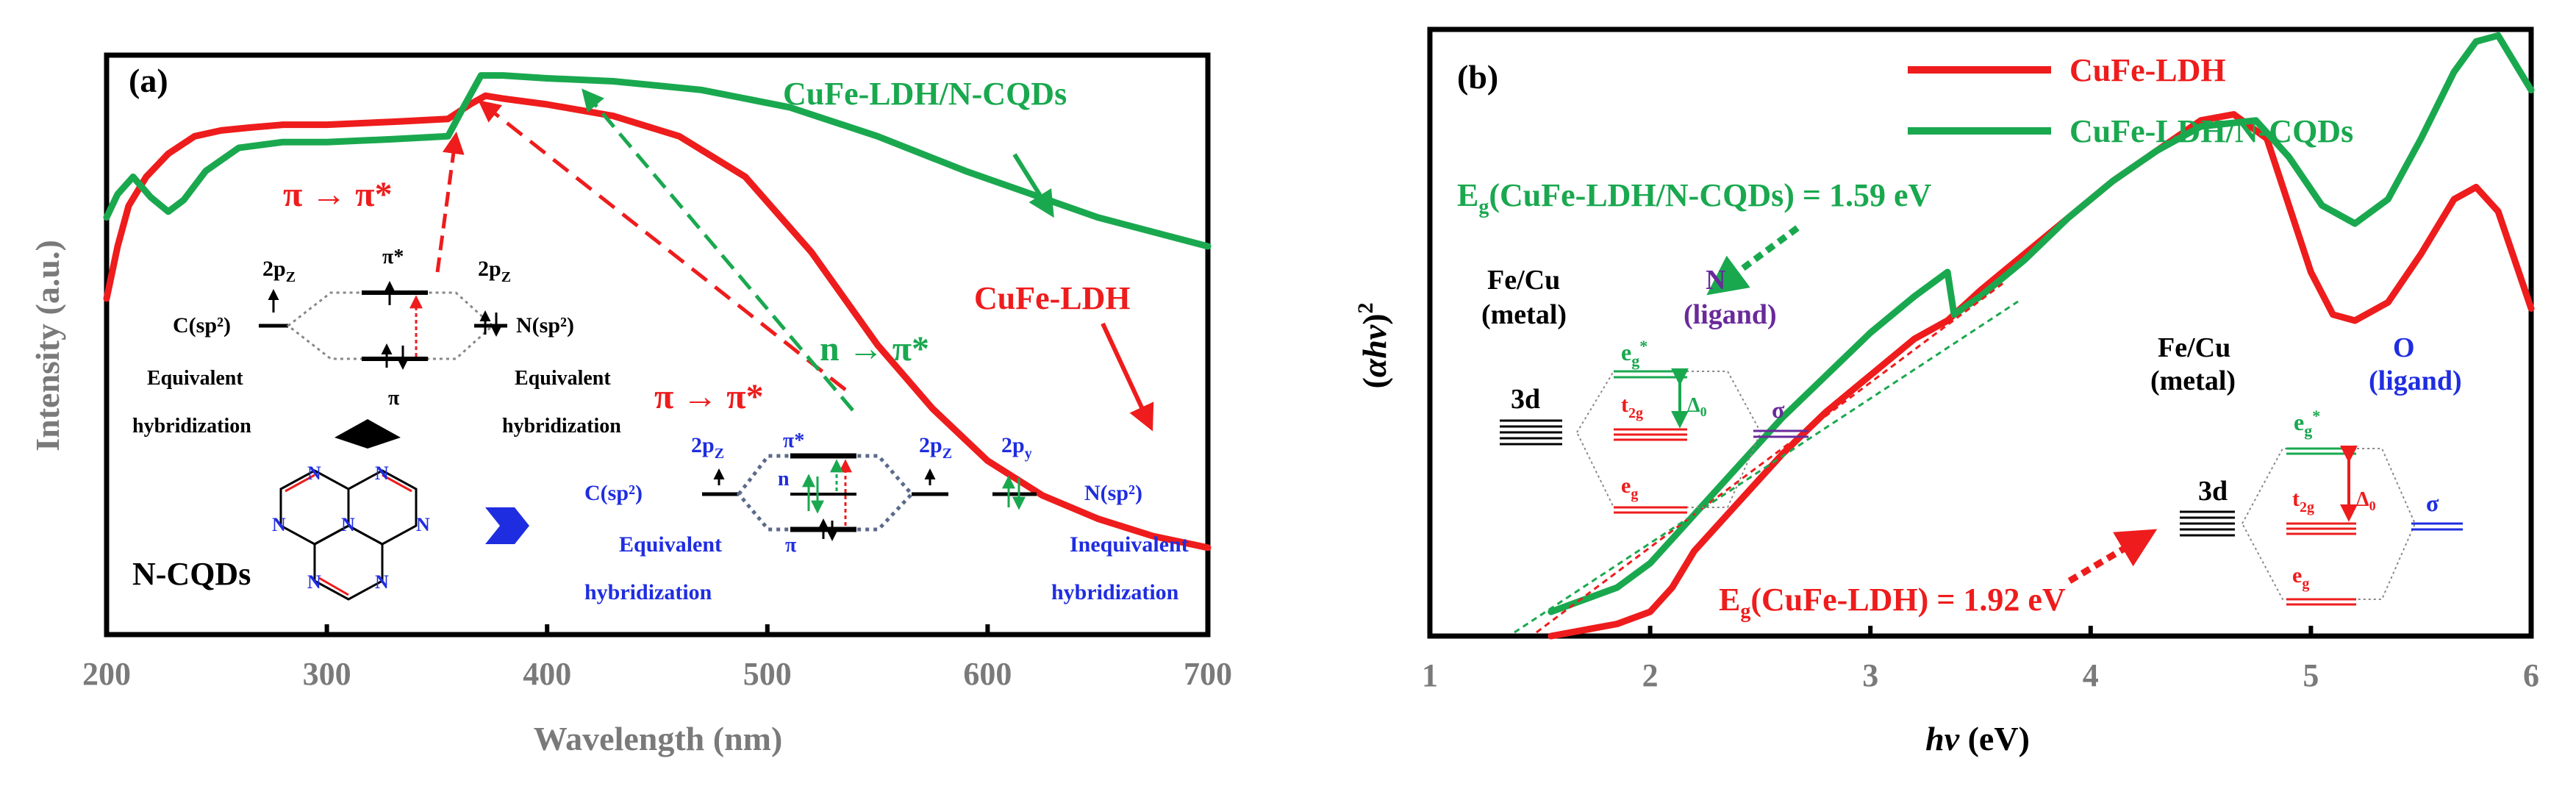 This screenshot has width=2576, height=789. I want to click on ligand1-label-1: N, so click(1716, 280).